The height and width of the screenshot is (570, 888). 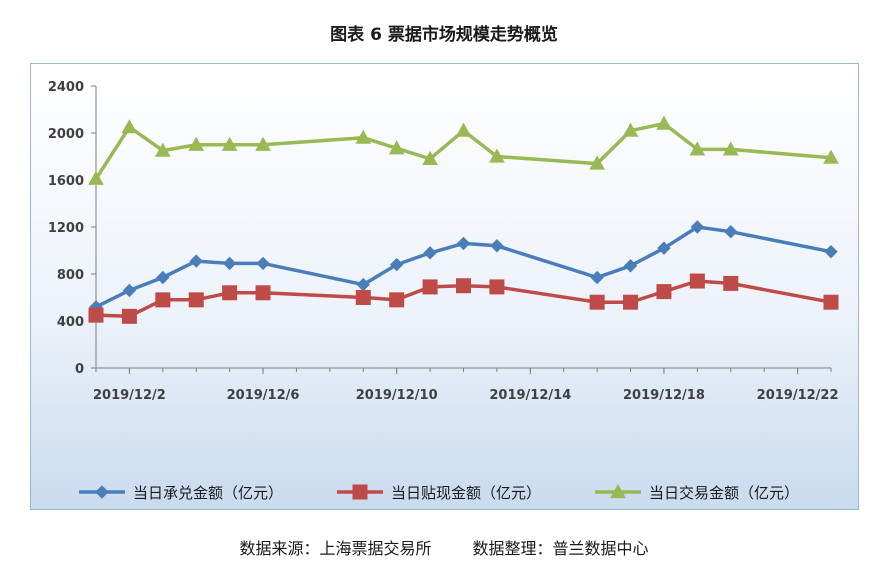 I want to click on legend-label-1: 当日承兑金额（亿元）, so click(x=208, y=493).